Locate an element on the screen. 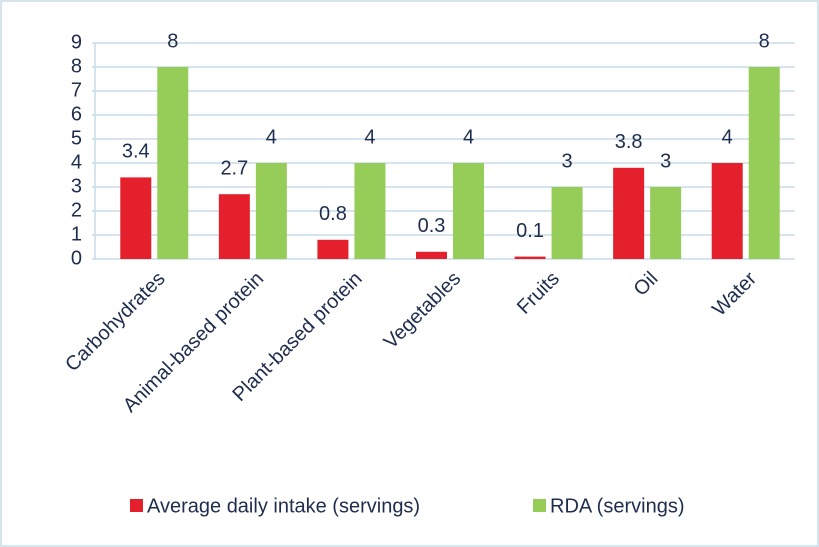 The height and width of the screenshot is (547, 819). y-tick-label: 6 is located at coordinates (76, 114).